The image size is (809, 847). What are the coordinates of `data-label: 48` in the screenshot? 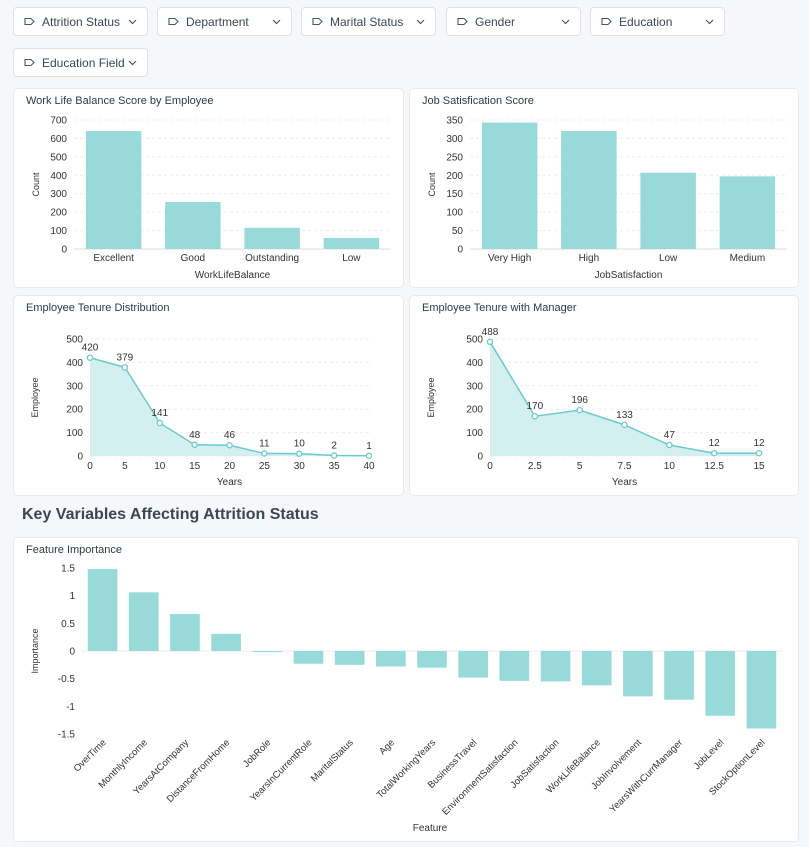 It's located at (195, 435).